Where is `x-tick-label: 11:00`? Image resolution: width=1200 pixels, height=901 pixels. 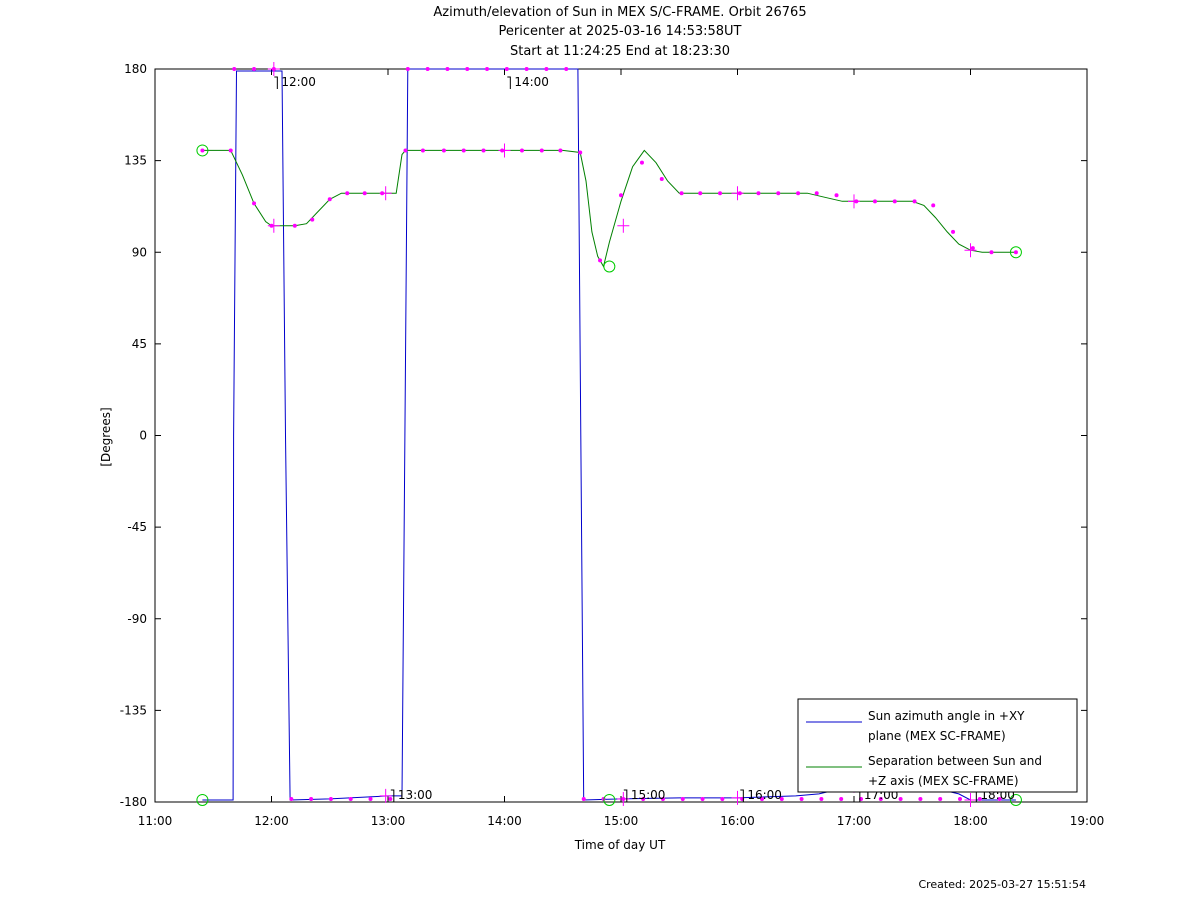 x-tick-label: 11:00 is located at coordinates (155, 821).